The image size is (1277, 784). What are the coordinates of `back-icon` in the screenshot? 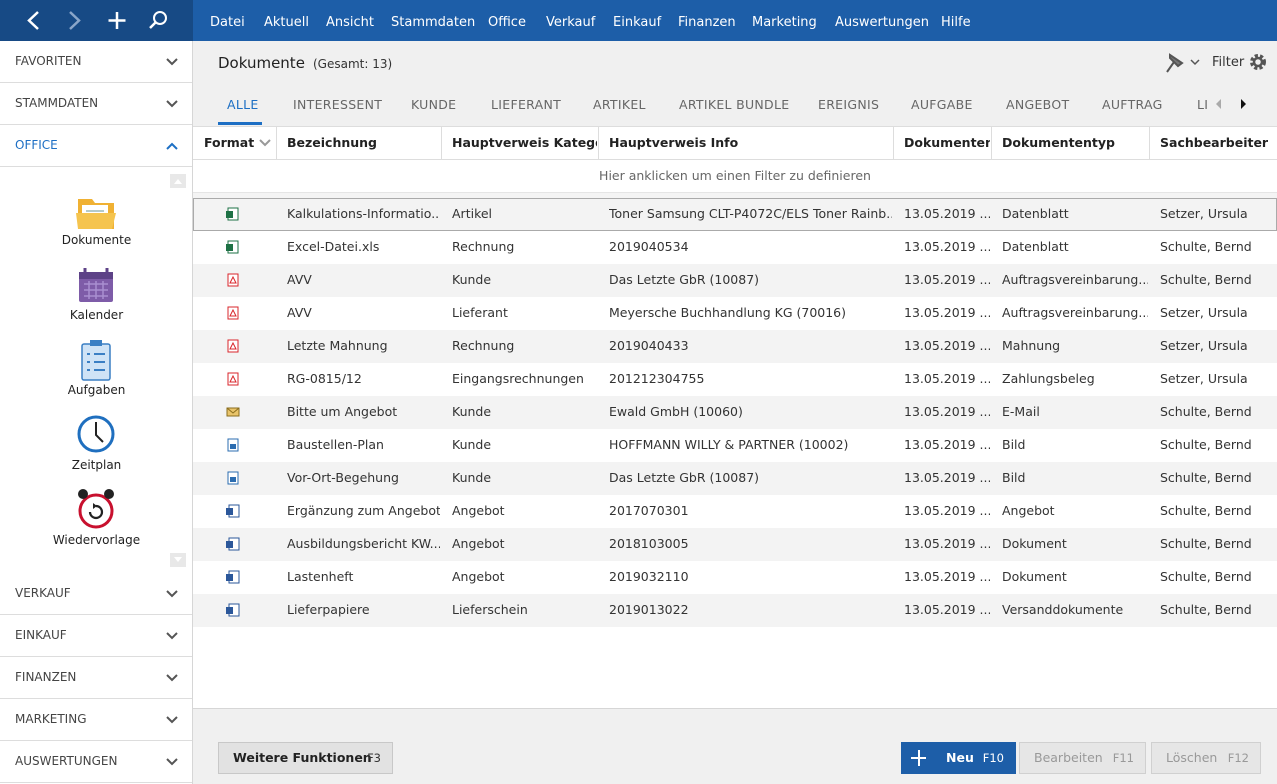 It's located at (33, 20).